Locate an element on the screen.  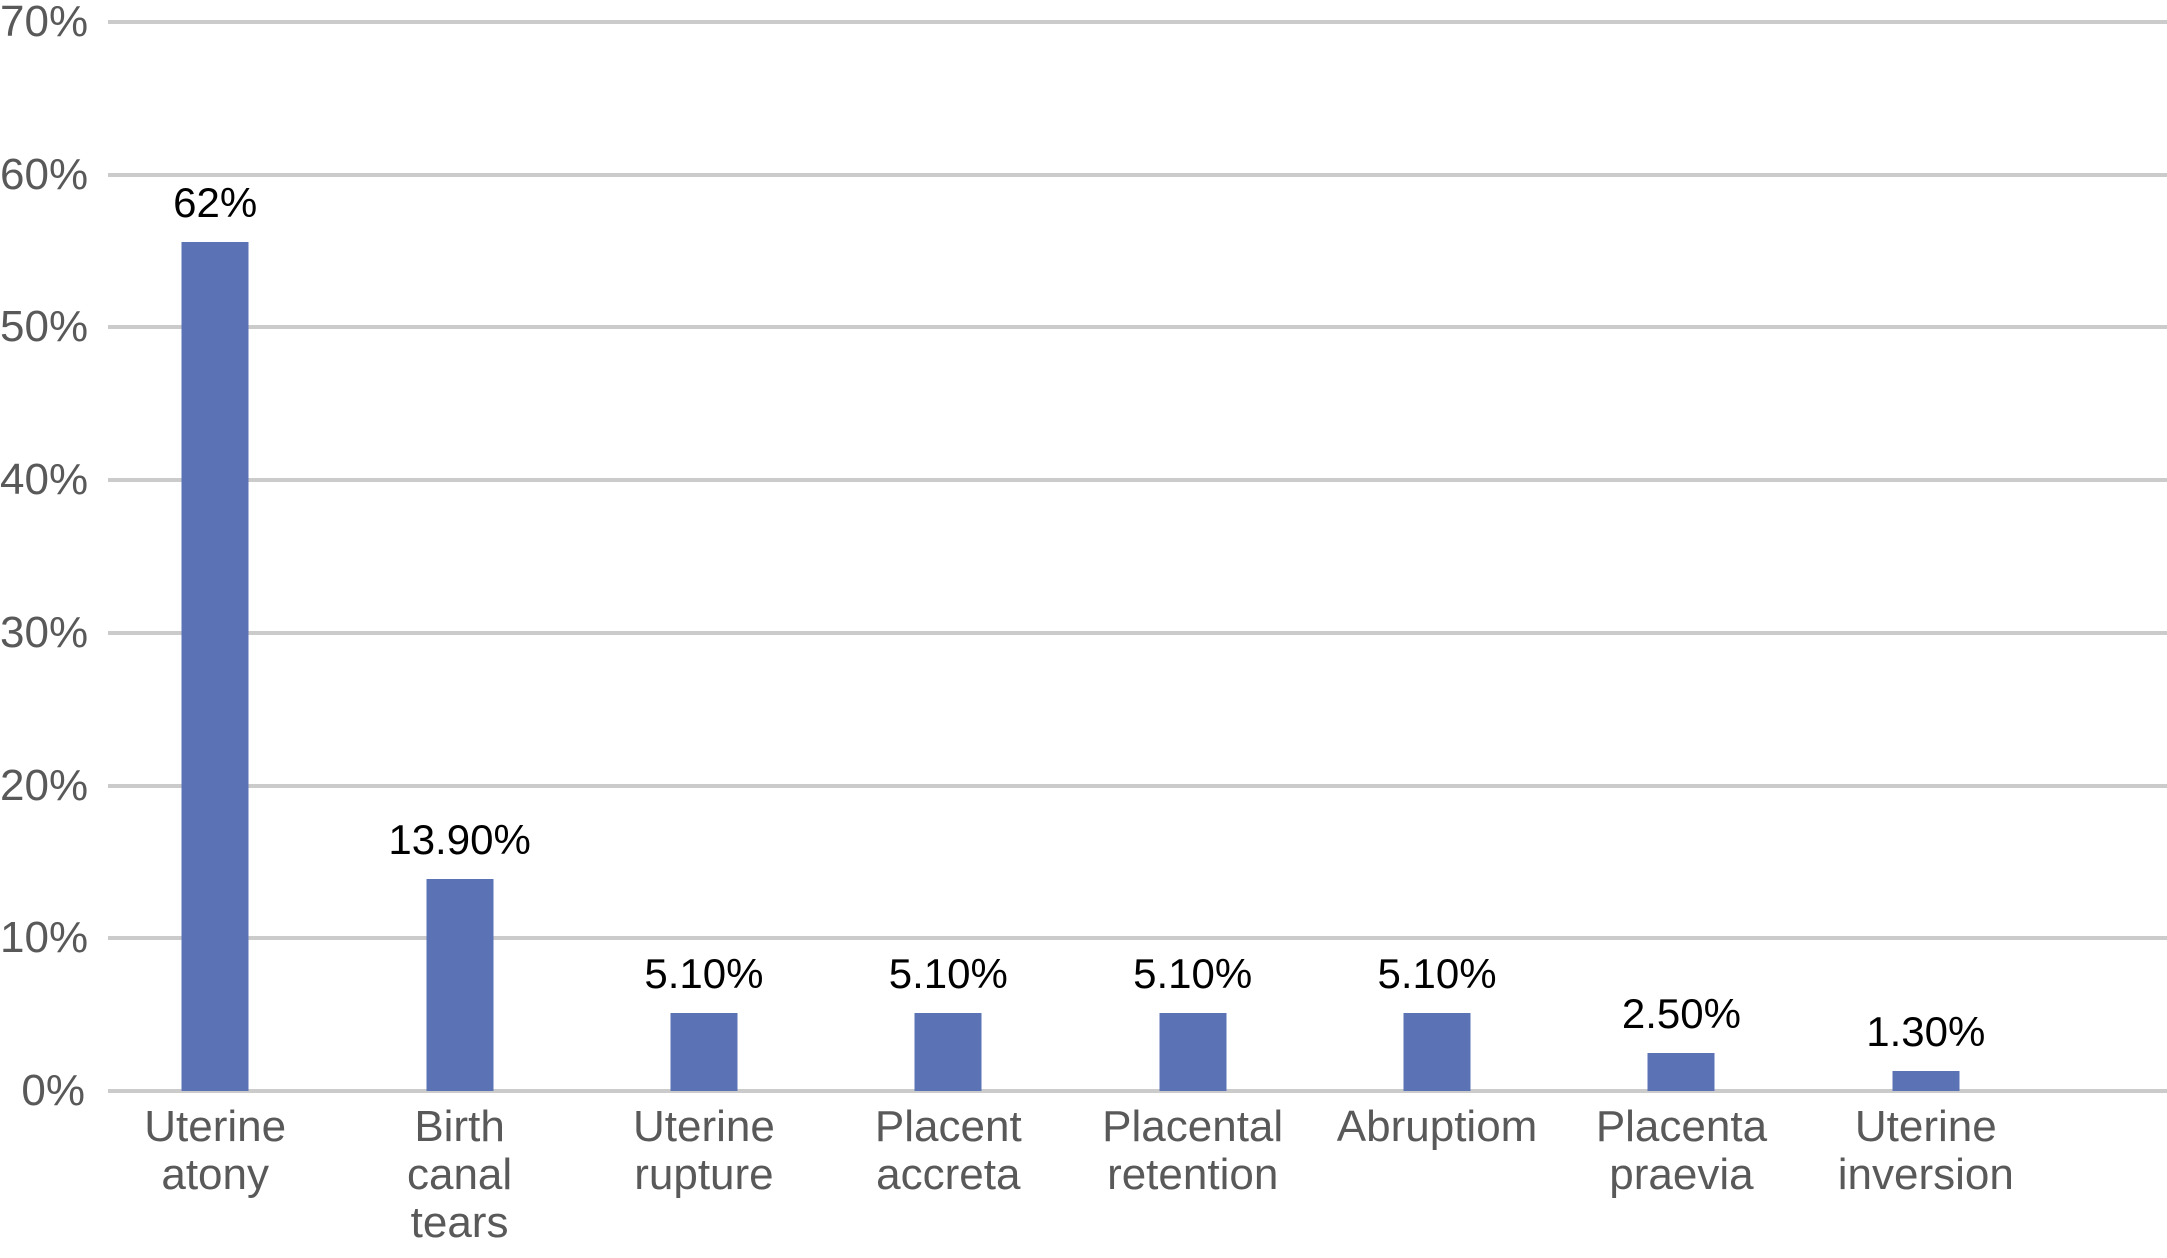
bar-slot-uterine-atony: 62% is located at coordinates (215, 545).